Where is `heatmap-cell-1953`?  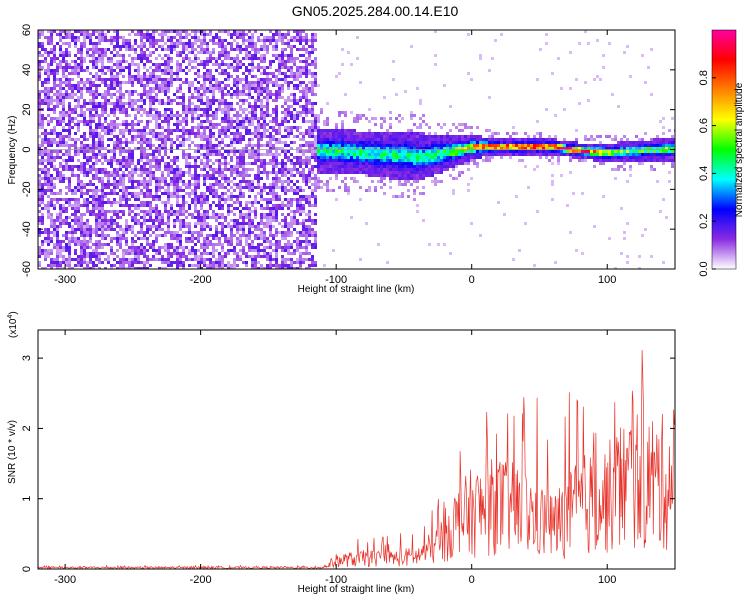
heatmap-cell-1953 is located at coordinates (150, 79).